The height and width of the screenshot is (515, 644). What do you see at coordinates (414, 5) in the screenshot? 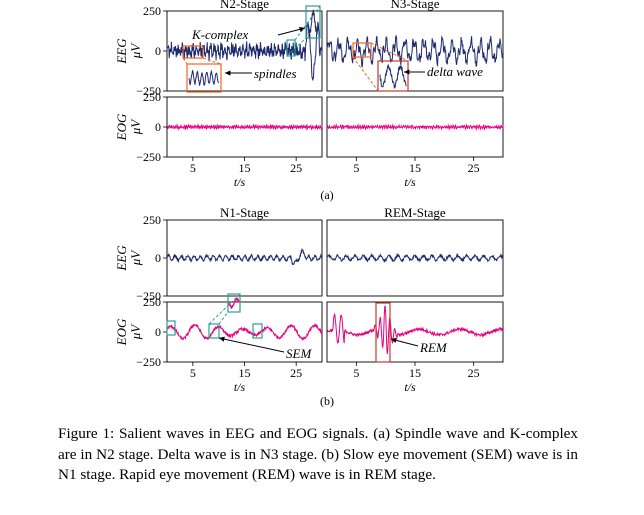
I see `panel-title: N3-Stage` at bounding box center [414, 5].